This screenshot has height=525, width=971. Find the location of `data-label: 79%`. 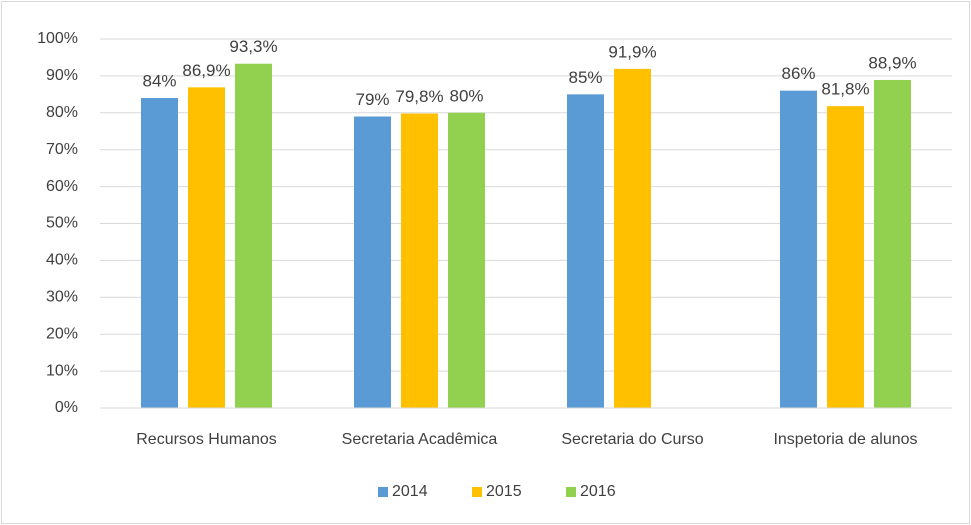

data-label: 79% is located at coordinates (372, 99).